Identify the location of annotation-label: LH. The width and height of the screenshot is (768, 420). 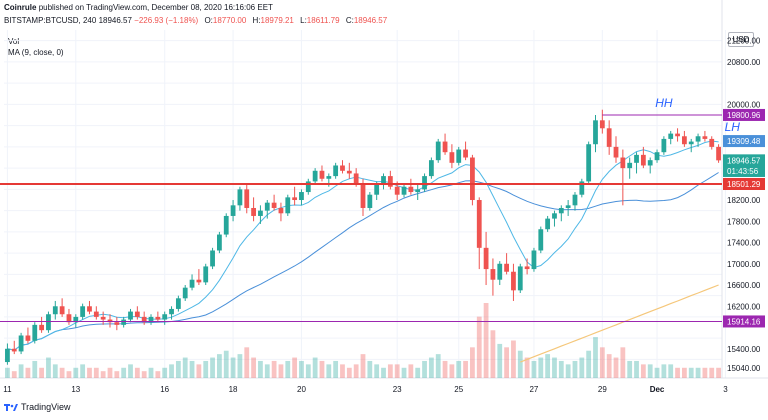
(733, 127).